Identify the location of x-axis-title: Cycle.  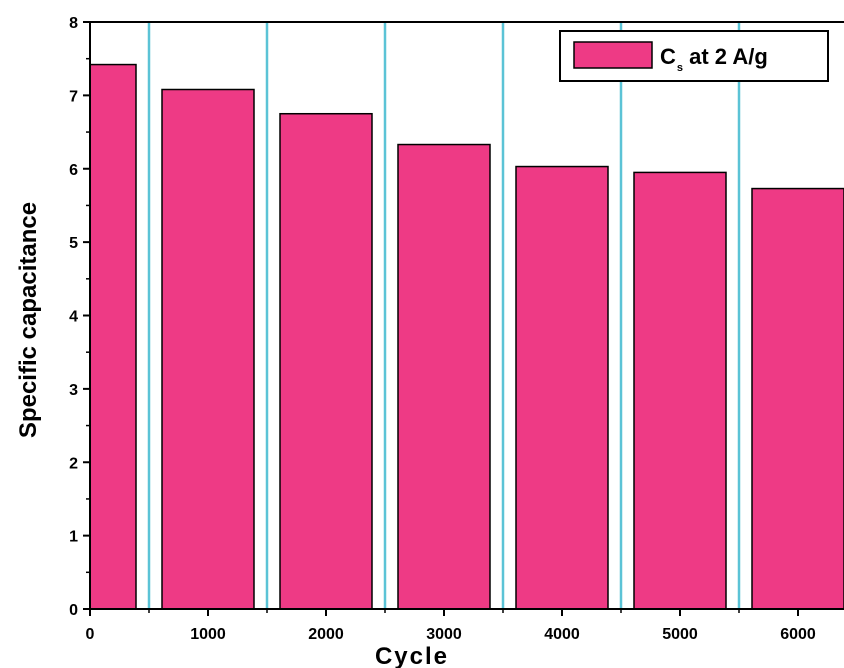
(412, 655).